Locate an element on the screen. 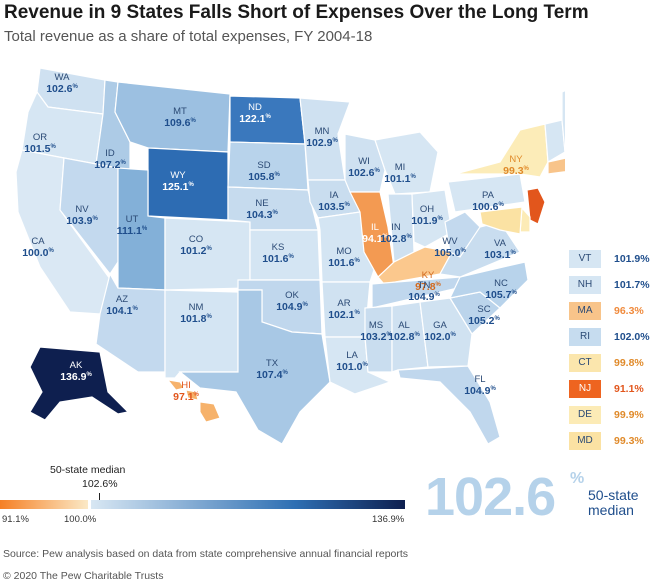 The width and height of the screenshot is (650, 584). state-az is located at coordinates (130, 322).